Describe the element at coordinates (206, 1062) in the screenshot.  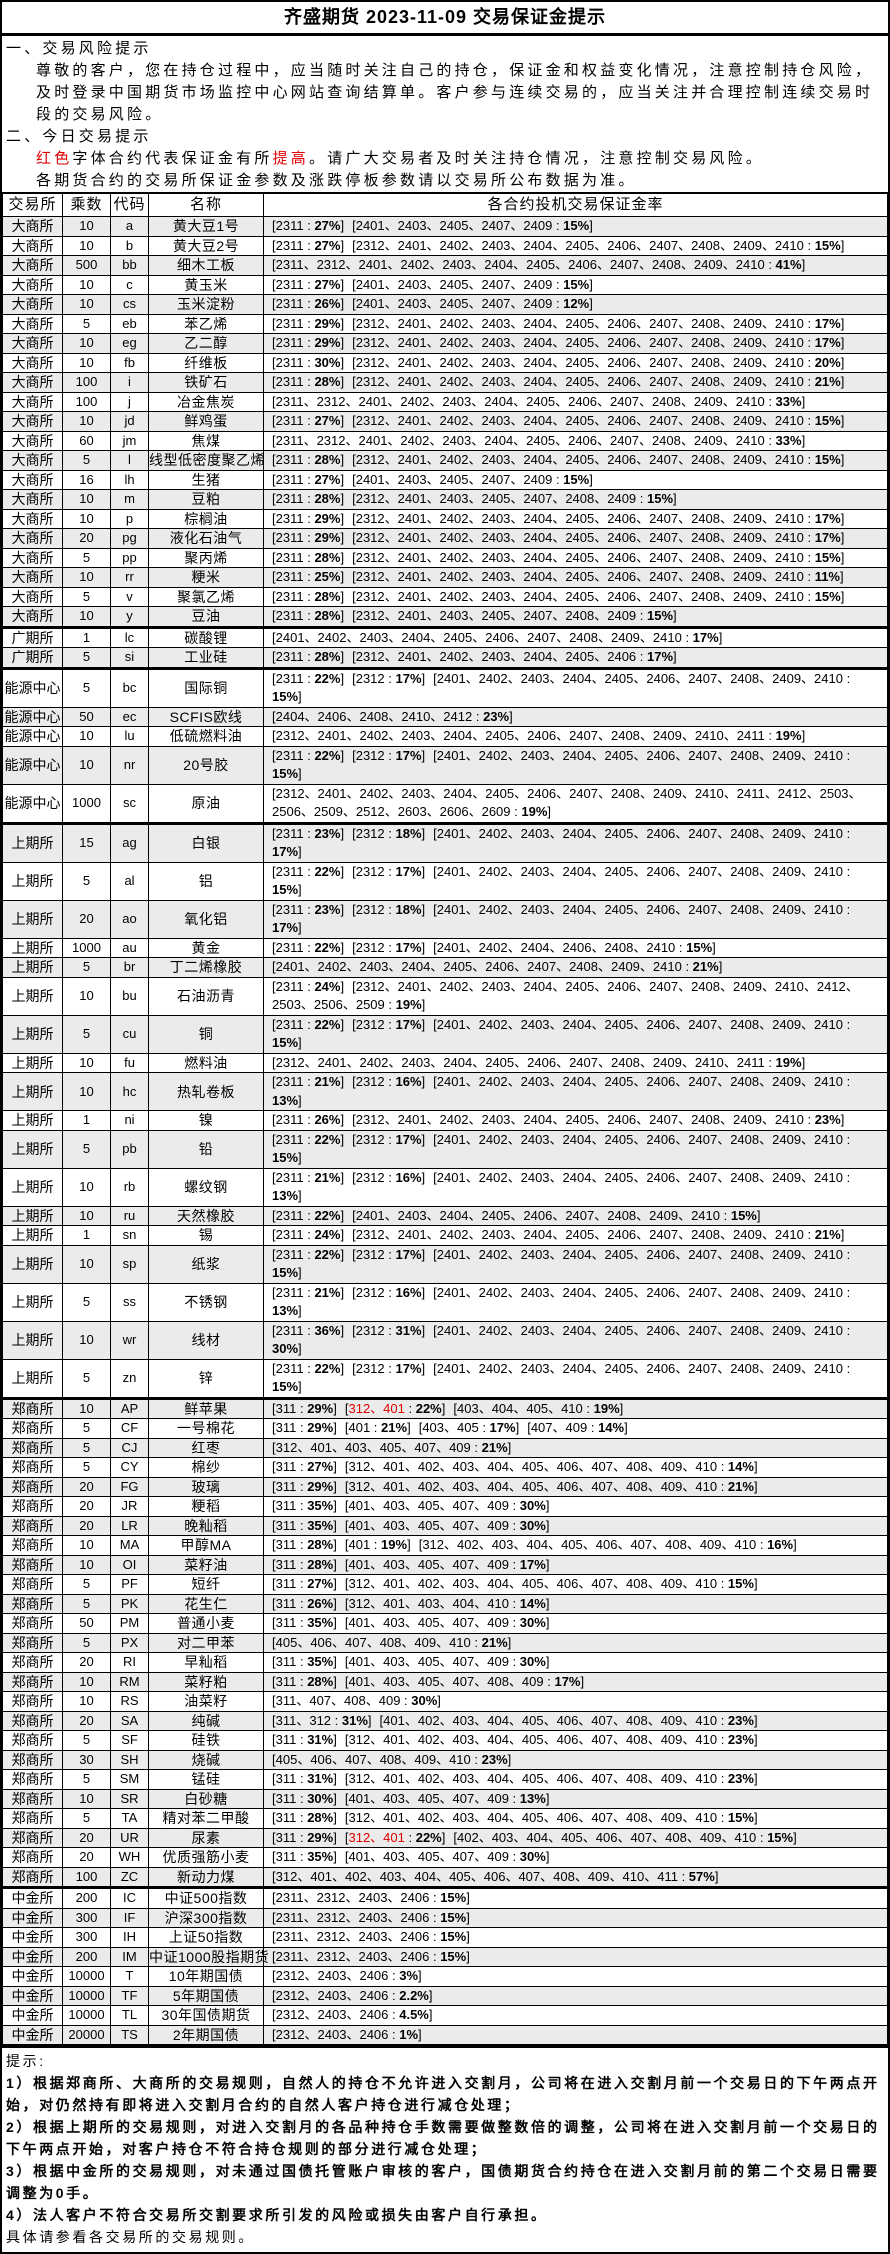
I see `name-cell: 燃料油` at that location.